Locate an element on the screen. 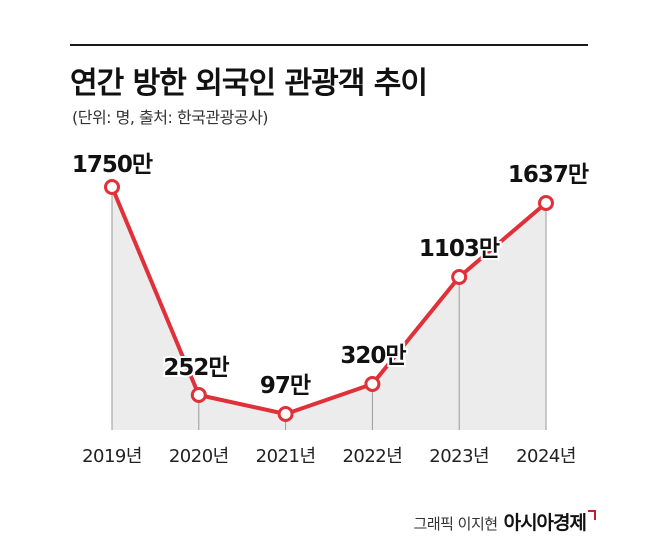 This screenshot has height=560, width=658. brand-name: 아시아경제 is located at coordinates (545, 523).